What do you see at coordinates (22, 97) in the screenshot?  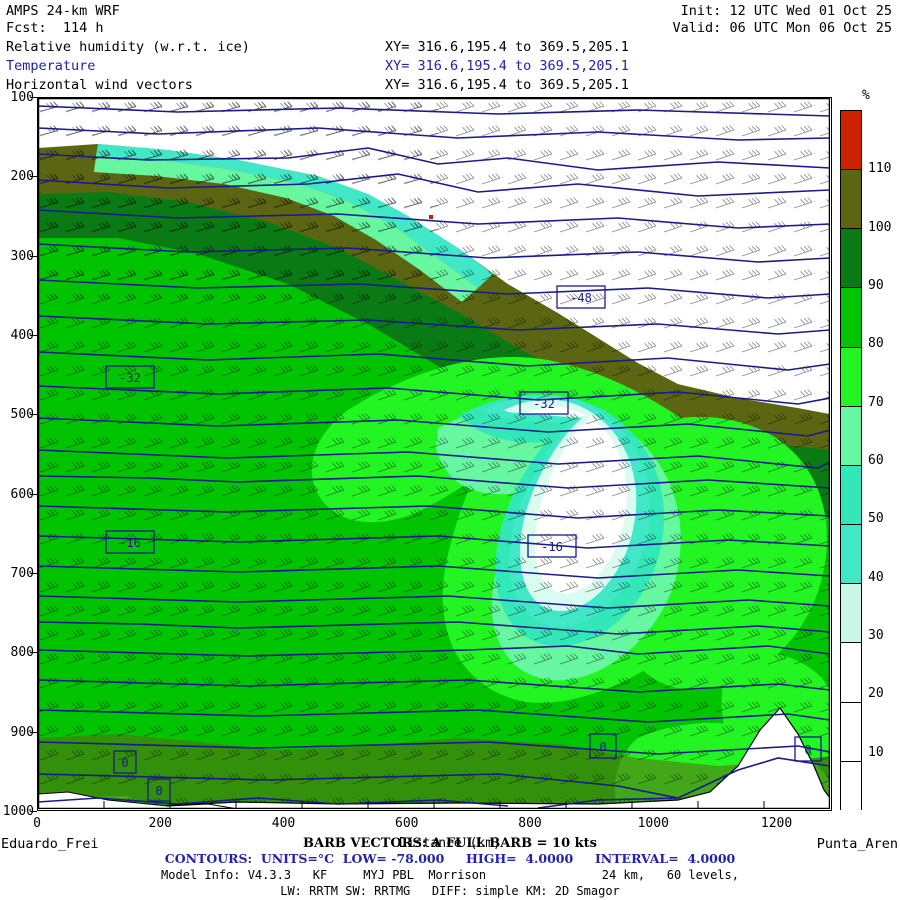 I see `y-tick-label: 100` at bounding box center [22, 97].